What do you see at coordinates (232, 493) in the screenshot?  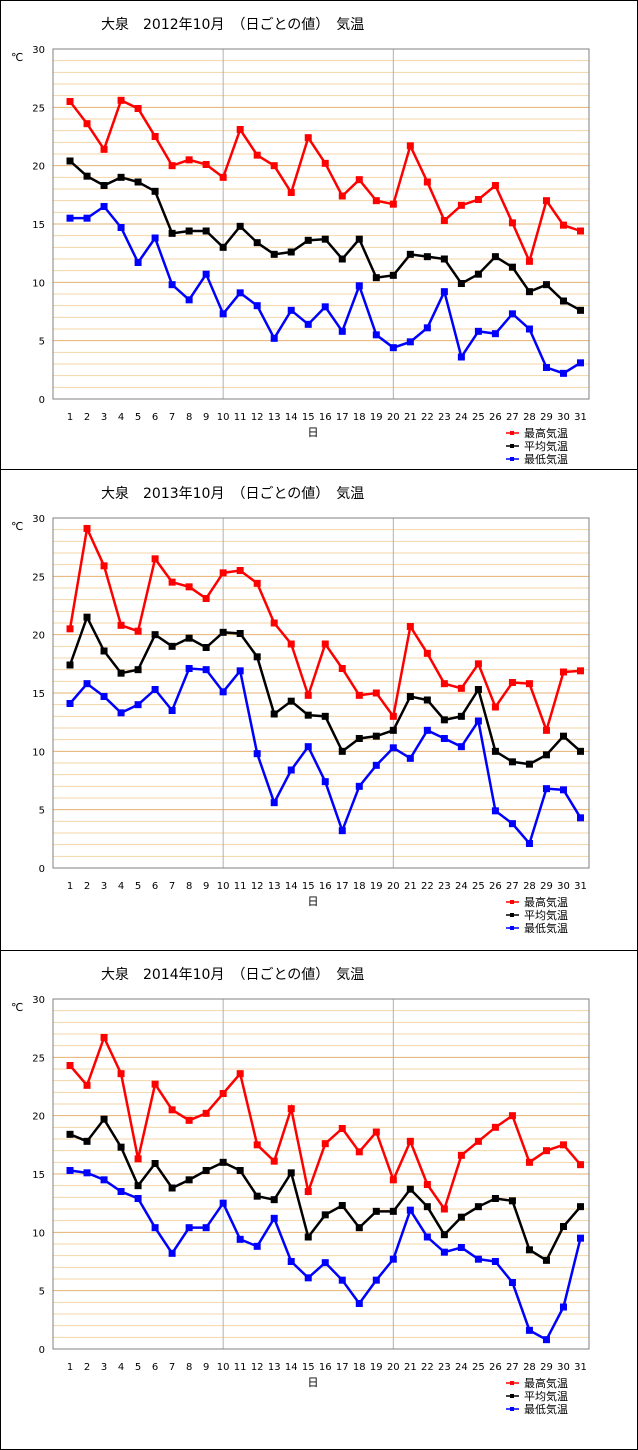 I see `chart-title: 大泉 2013年10月 （日ごとの値） 気温` at bounding box center [232, 493].